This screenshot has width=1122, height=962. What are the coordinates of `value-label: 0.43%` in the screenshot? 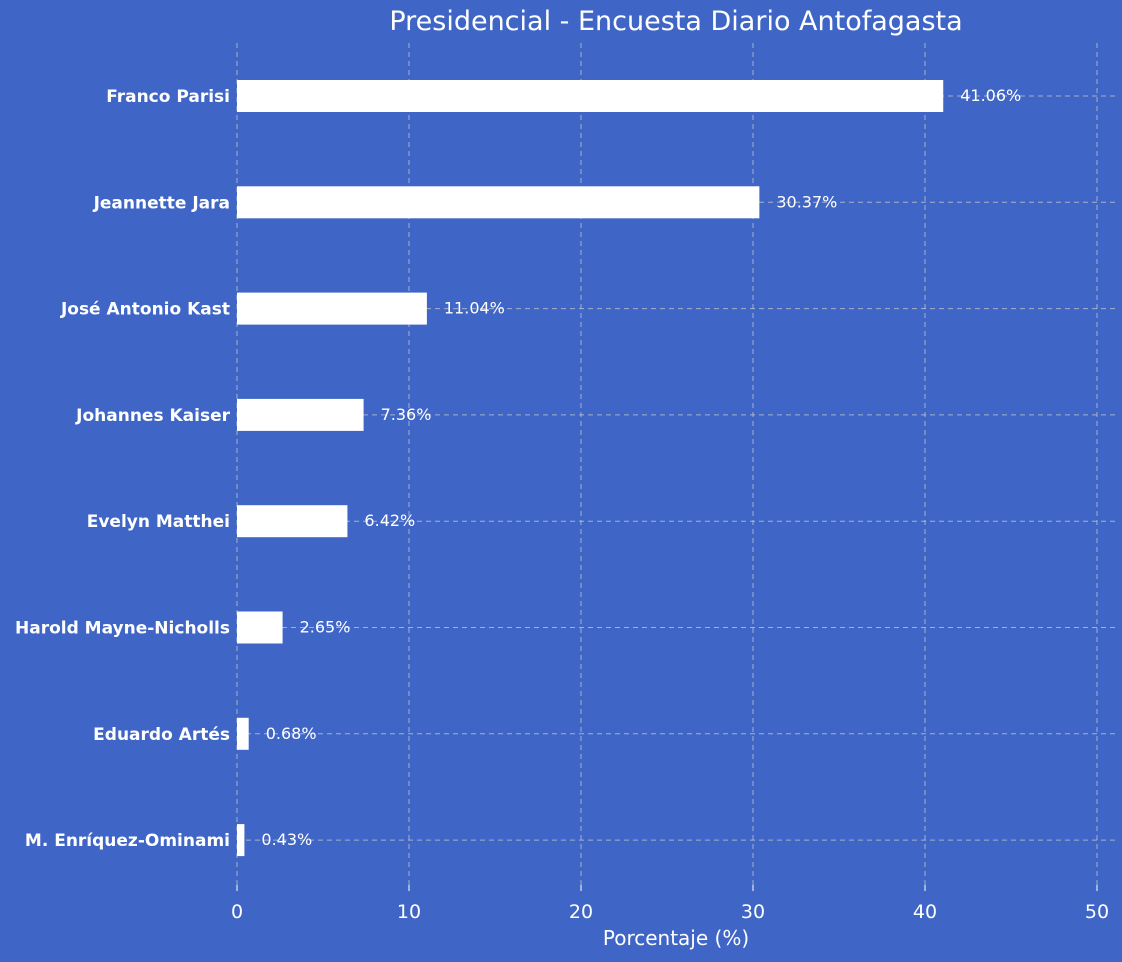 It's located at (286, 839).